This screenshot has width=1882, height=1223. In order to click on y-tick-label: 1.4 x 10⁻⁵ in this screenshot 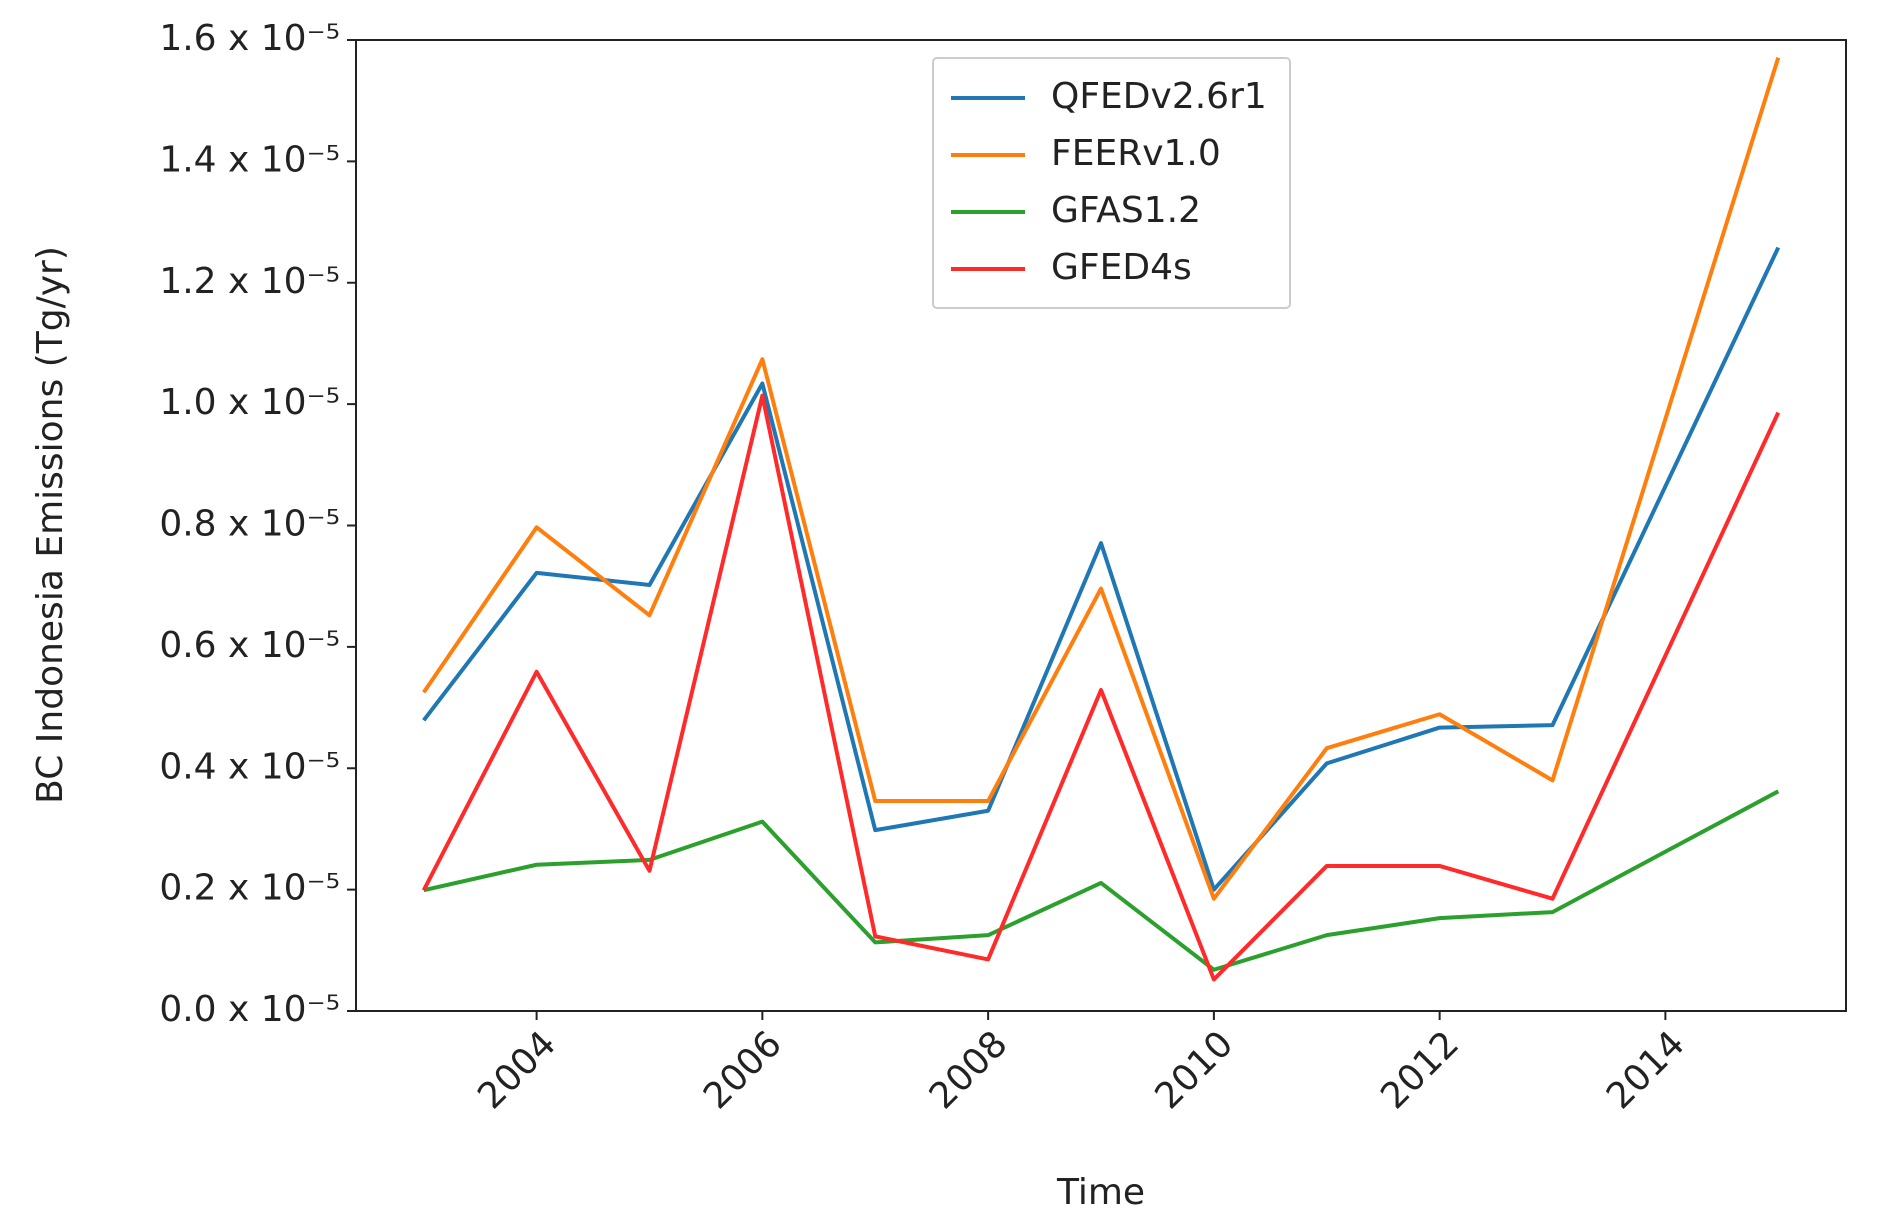, I will do `click(249, 159)`.